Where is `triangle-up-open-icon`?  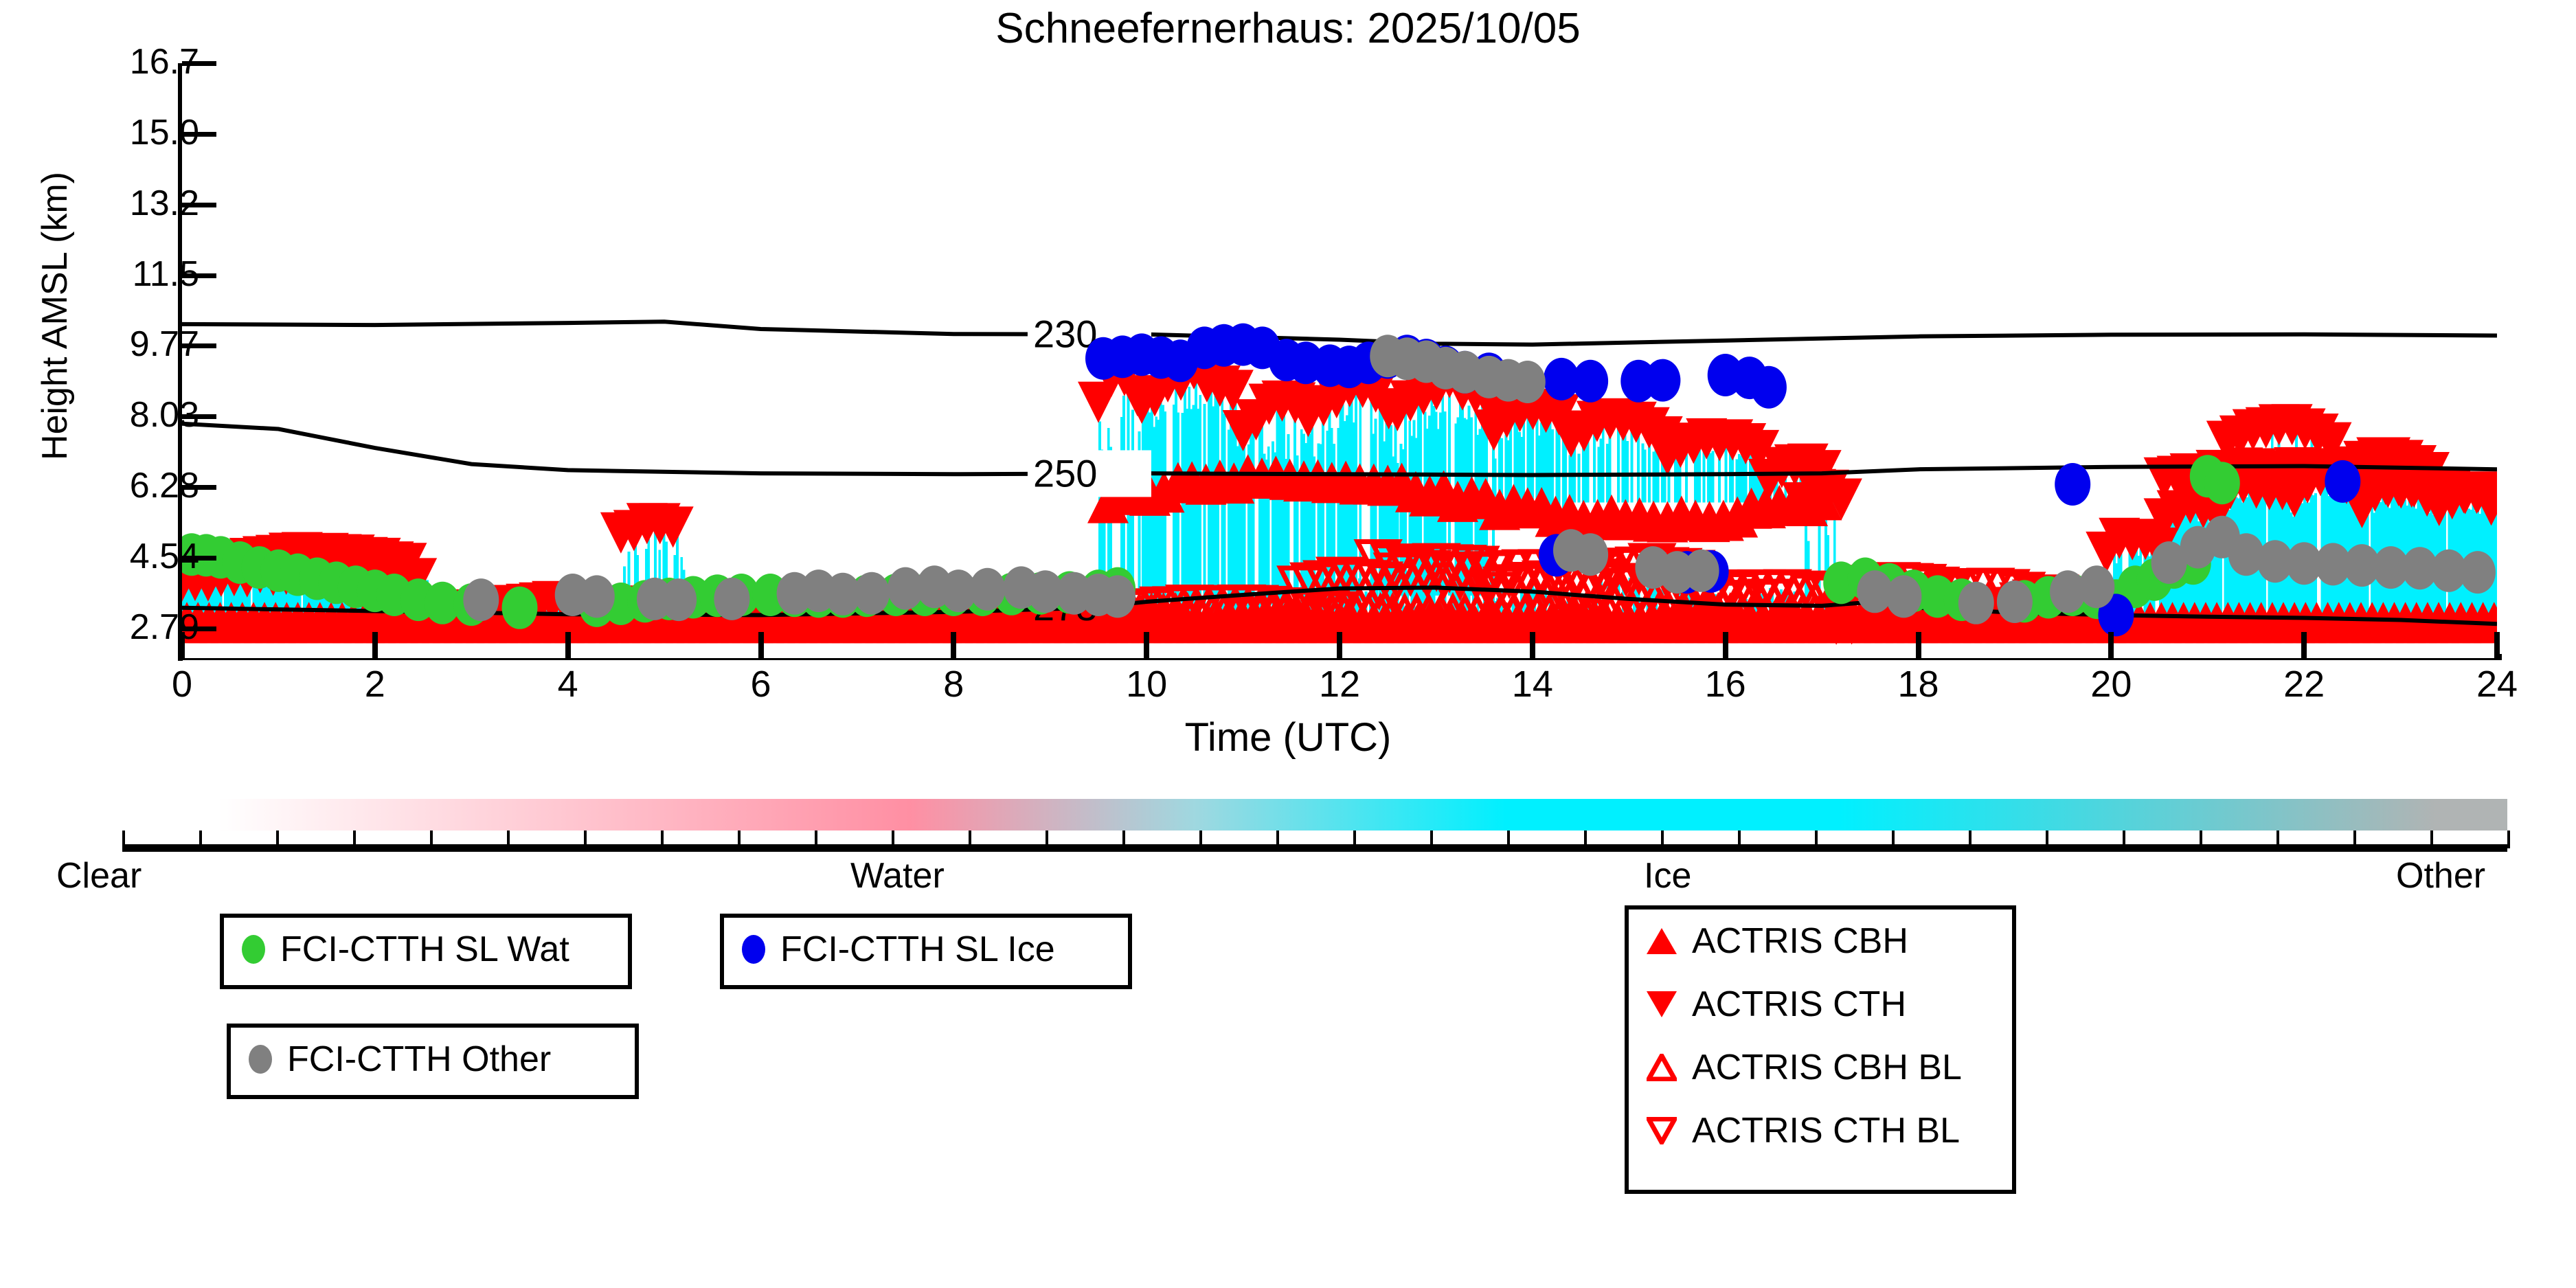
triangle-up-open-icon is located at coordinates (1662, 1067).